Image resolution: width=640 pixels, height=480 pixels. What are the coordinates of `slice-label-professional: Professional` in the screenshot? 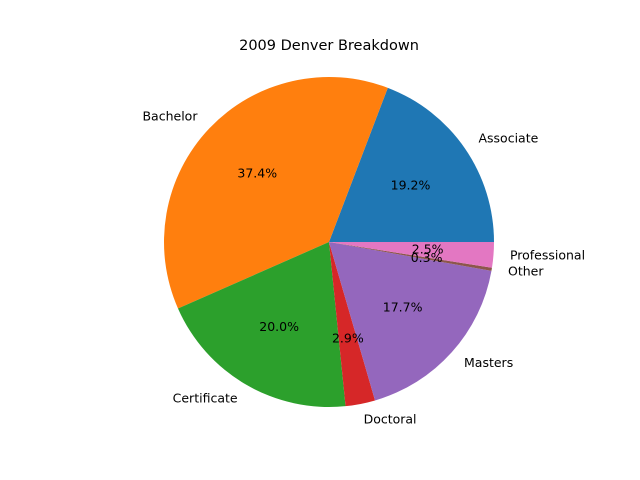 It's located at (547, 255).